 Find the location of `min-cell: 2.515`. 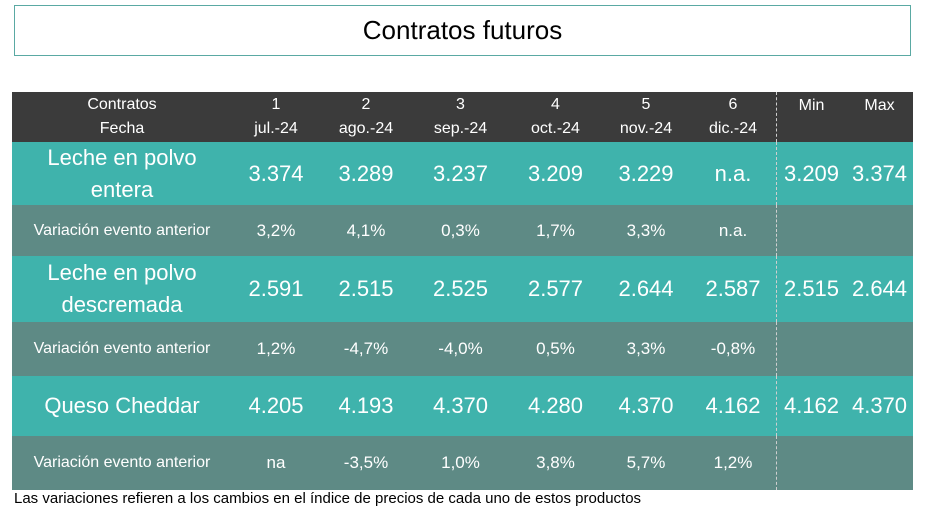

min-cell: 2.515 is located at coordinates (811, 289).